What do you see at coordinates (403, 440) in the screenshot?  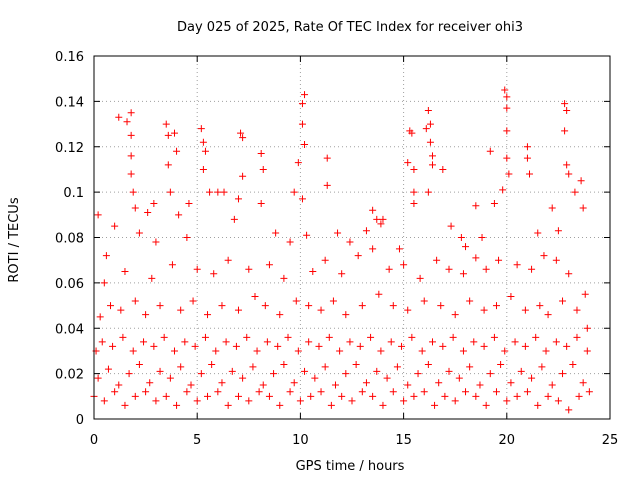 I see `x-tick-label: 15` at bounding box center [403, 440].